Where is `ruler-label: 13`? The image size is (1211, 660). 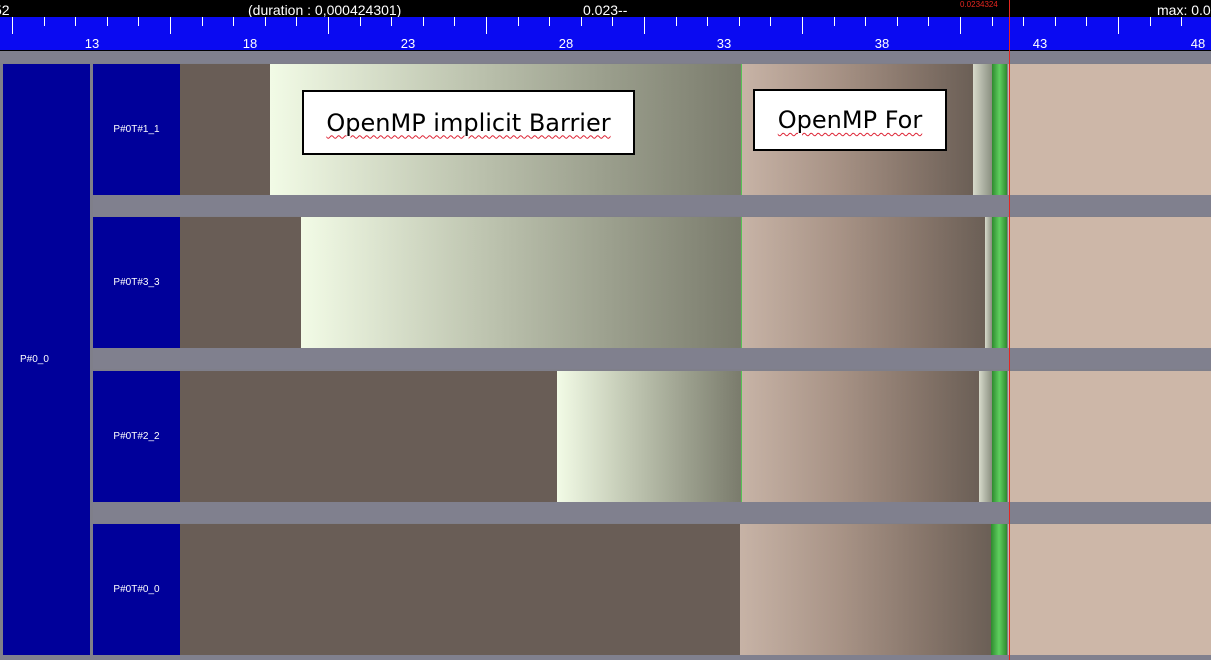
ruler-label: 13 is located at coordinates (92, 43).